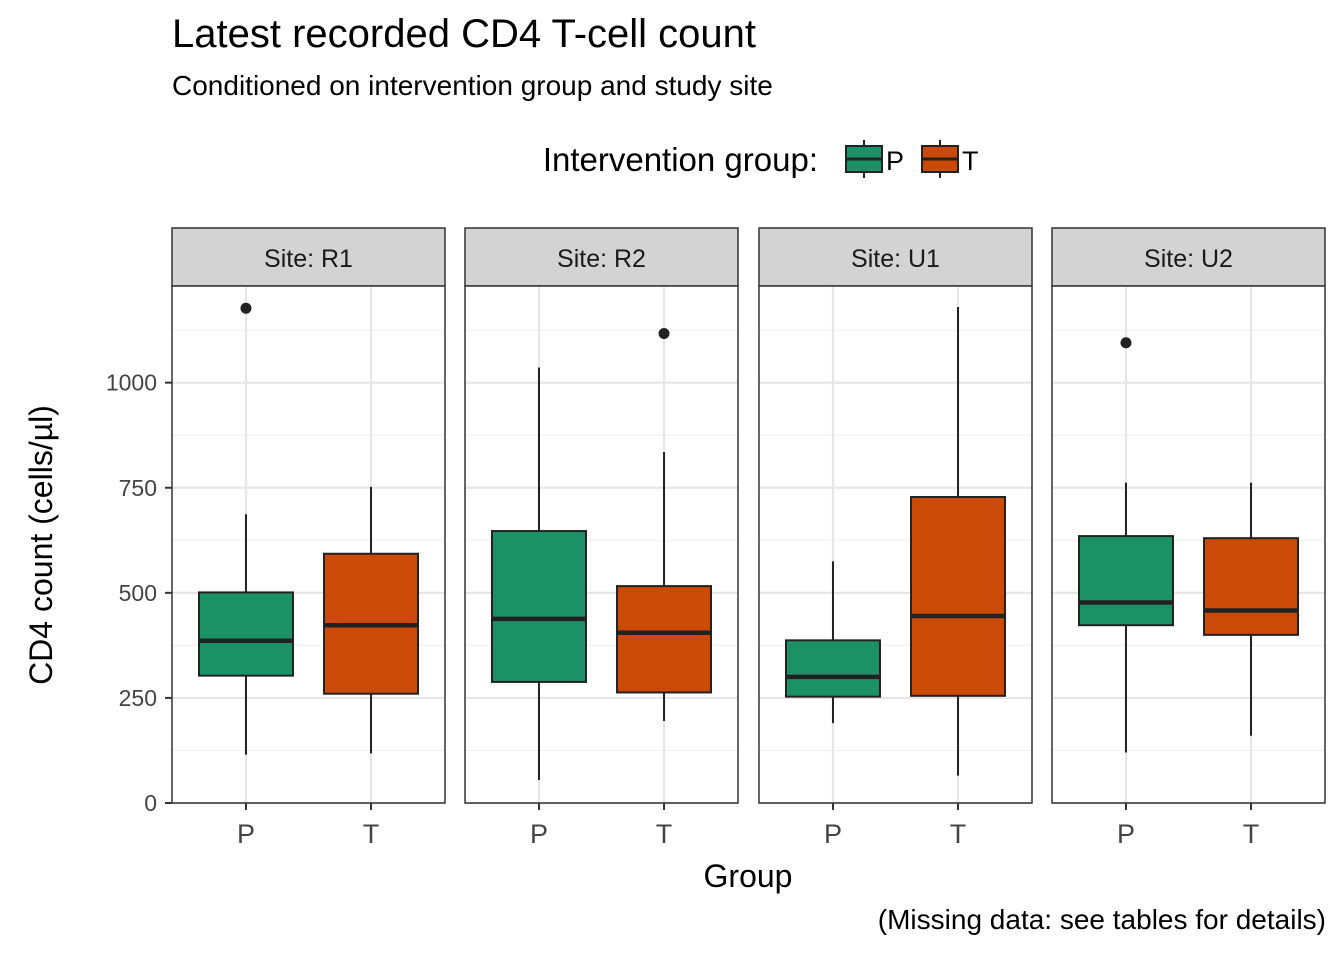  Describe the element at coordinates (895, 161) in the screenshot. I see `legend-label-p: P` at that location.